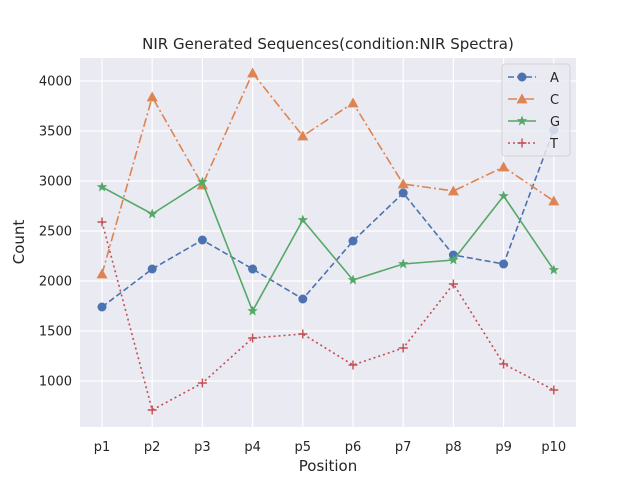 The height and width of the screenshot is (480, 640). Describe the element at coordinates (55, 332) in the screenshot. I see `y-tick-label: 1500` at that location.